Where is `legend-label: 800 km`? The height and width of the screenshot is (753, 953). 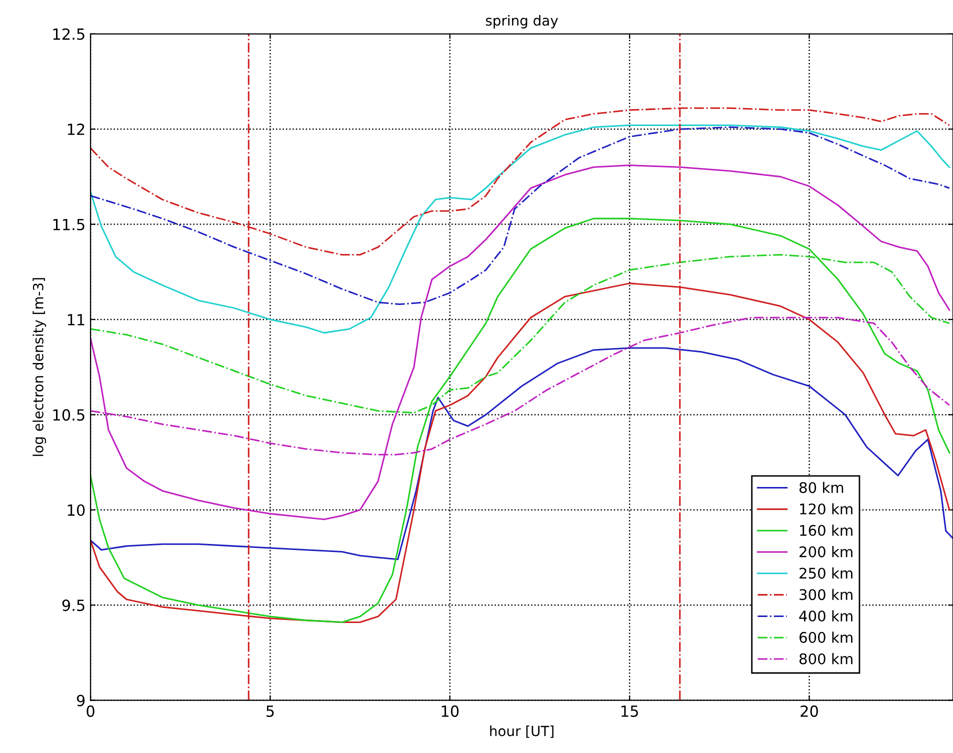
legend-label: 800 km is located at coordinates (825, 658).